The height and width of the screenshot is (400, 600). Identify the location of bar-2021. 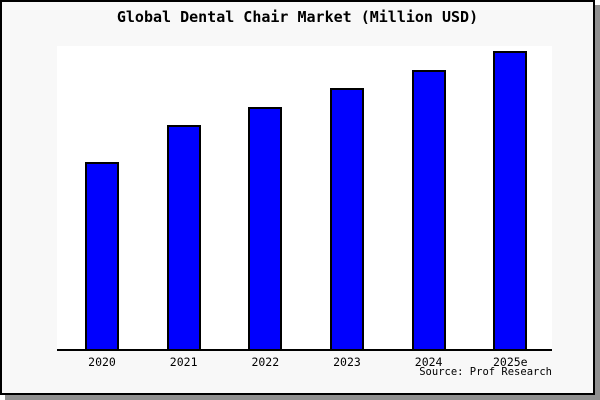
(183, 237).